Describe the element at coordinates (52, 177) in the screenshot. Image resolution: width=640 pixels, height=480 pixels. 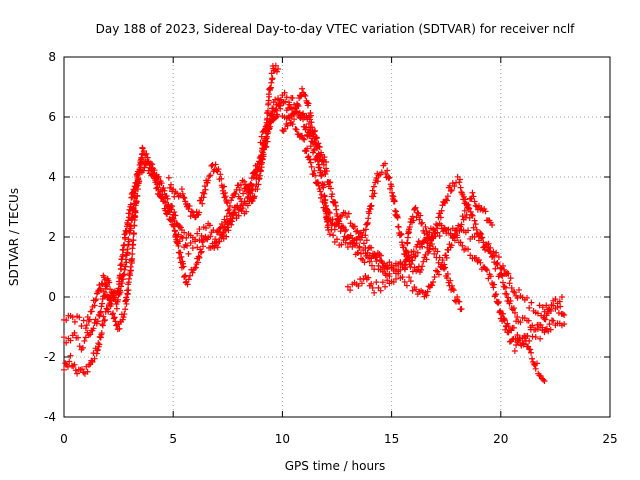
I see `y-tick-label: 4` at that location.